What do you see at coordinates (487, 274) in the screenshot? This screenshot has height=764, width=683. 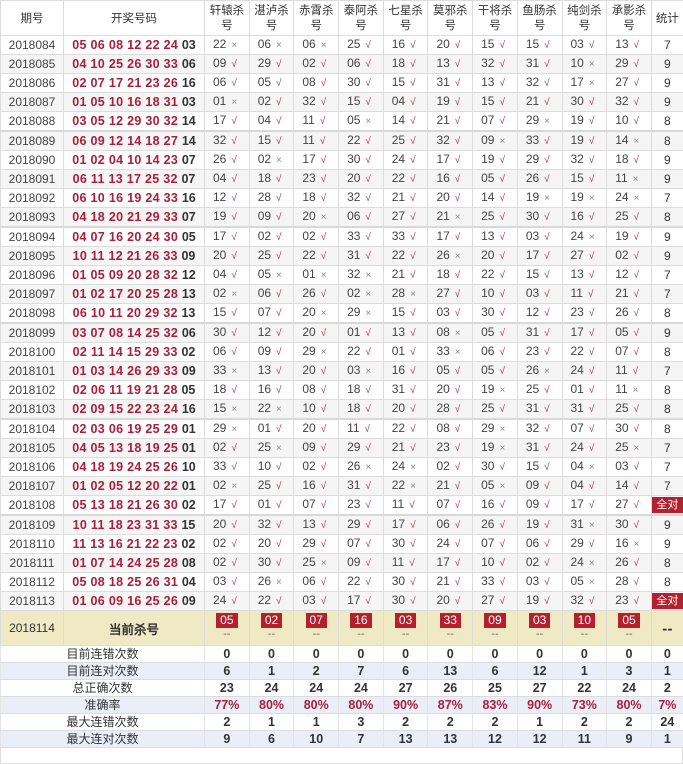 I see `kill-number: 22` at bounding box center [487, 274].